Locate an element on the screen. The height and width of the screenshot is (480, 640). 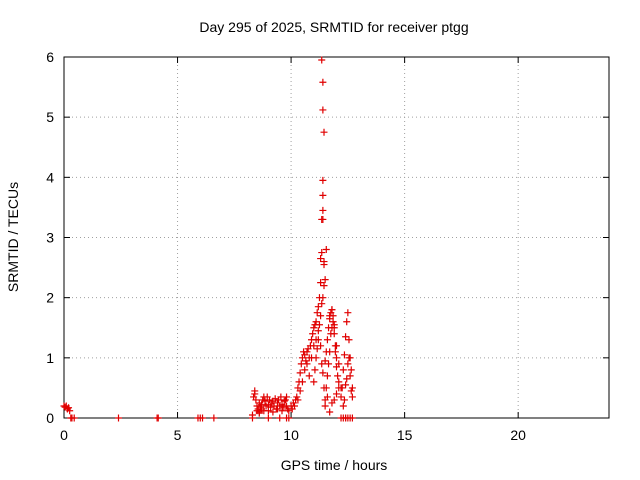
x-tick-label: 5 is located at coordinates (178, 435).